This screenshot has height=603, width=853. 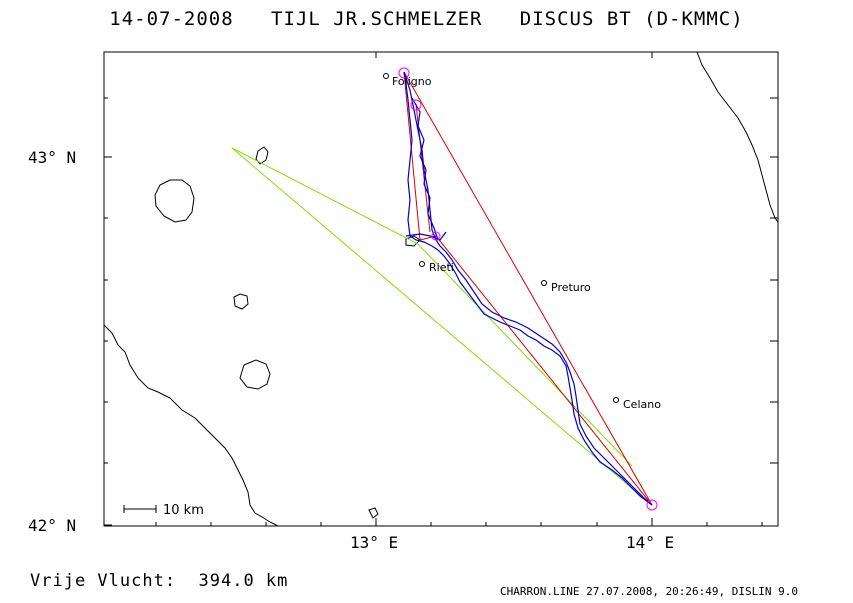 What do you see at coordinates (422, 264) in the screenshot?
I see `marker-rieti` at bounding box center [422, 264].